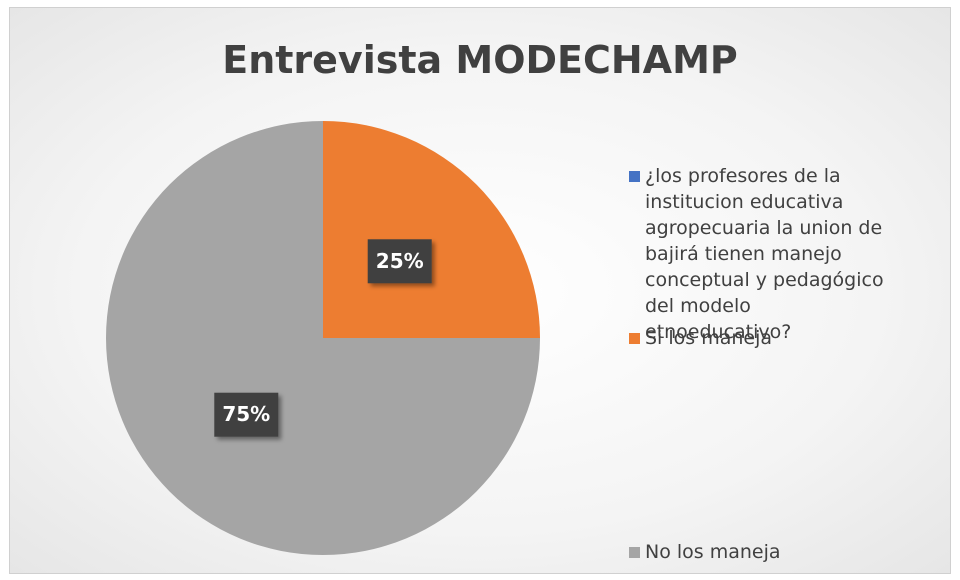  I want to click on data-label: 75%, so click(246, 414).